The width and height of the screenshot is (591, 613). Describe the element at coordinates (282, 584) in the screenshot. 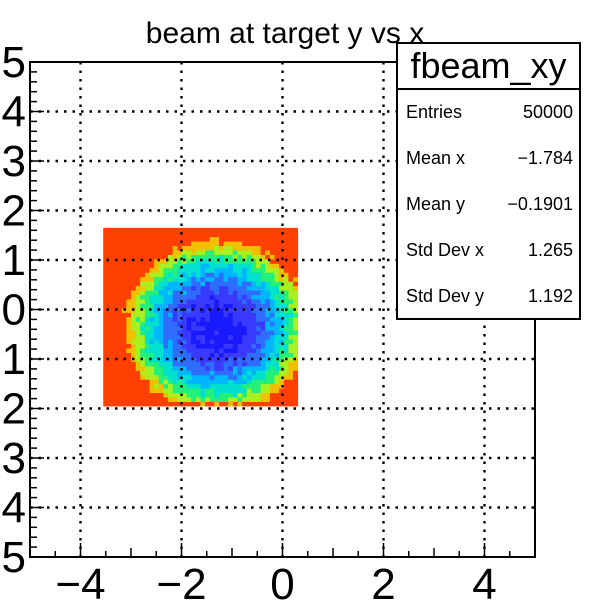

I see `x-tick-label: 0` at that location.